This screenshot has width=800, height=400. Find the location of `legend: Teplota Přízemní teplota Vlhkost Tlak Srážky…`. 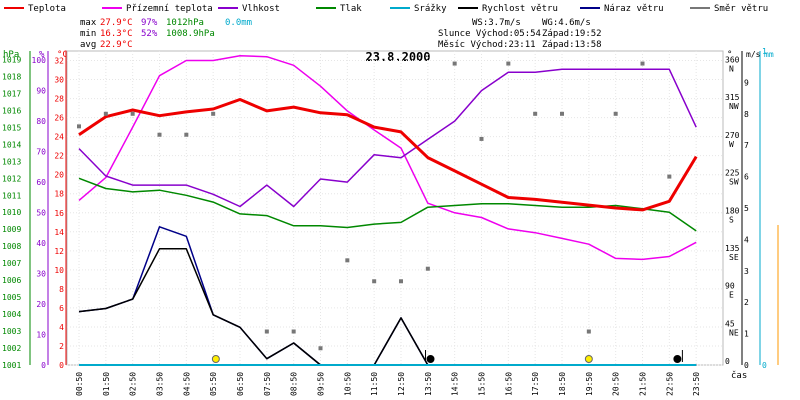

legend: Teplota Přízemní teplota Vlhkost Tlak Srážky… is located at coordinates (386, 9).